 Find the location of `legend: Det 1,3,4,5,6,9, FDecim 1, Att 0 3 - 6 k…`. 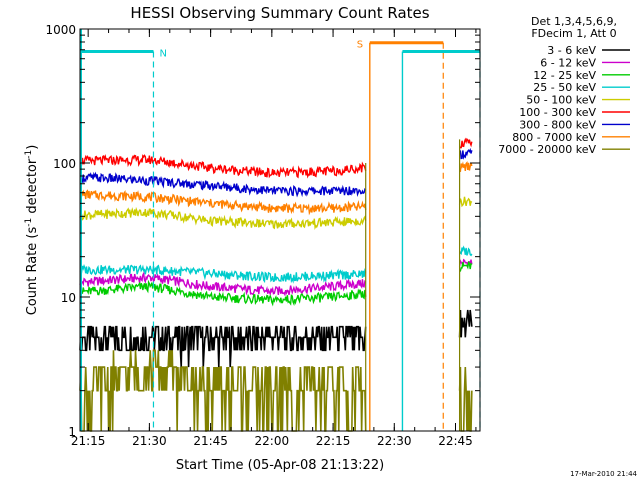

legend: Det 1,3,4,5,6,9, FDecim 1, Att 0 3 - 6 k… is located at coordinates (564, 85).